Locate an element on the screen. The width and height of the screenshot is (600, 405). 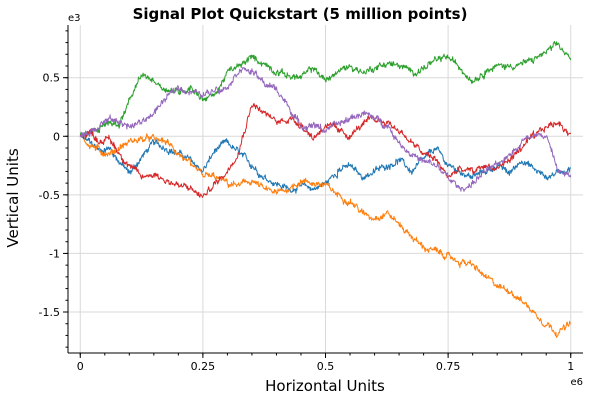
x-tick-label: 0.25 is located at coordinates (203, 366).